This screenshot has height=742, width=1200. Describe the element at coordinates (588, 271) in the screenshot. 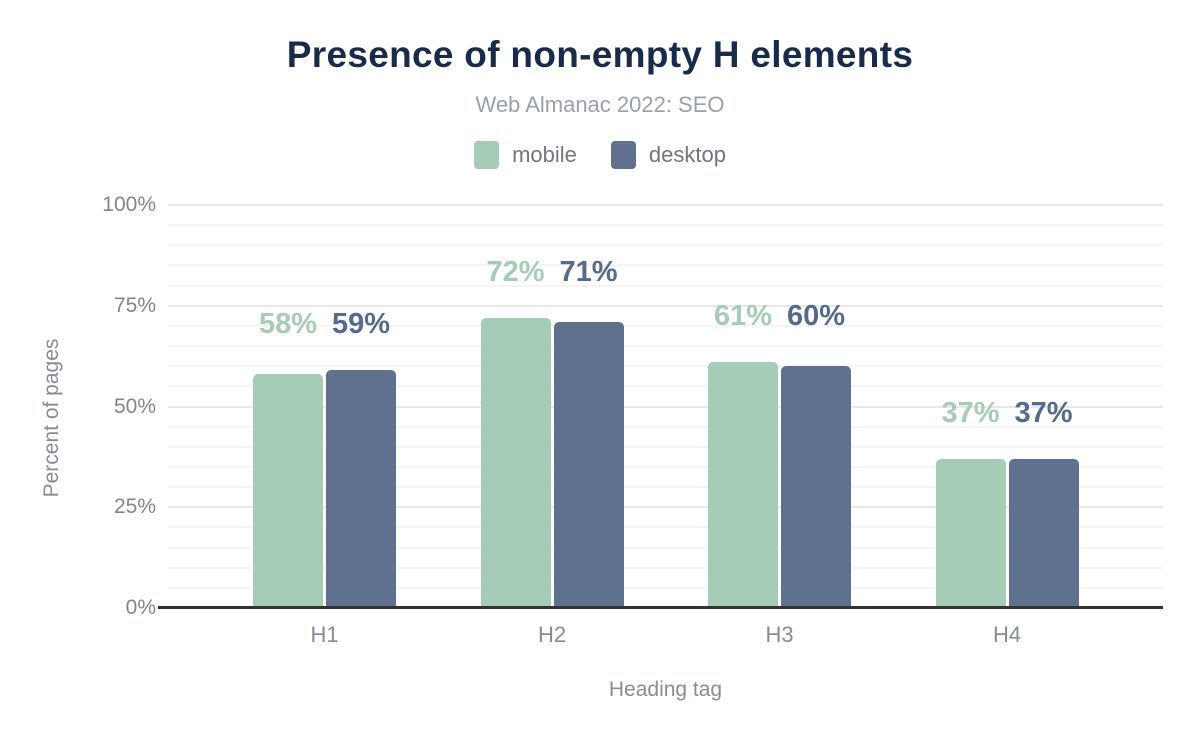

I see `value-label-desktop-h2: 71%` at that location.